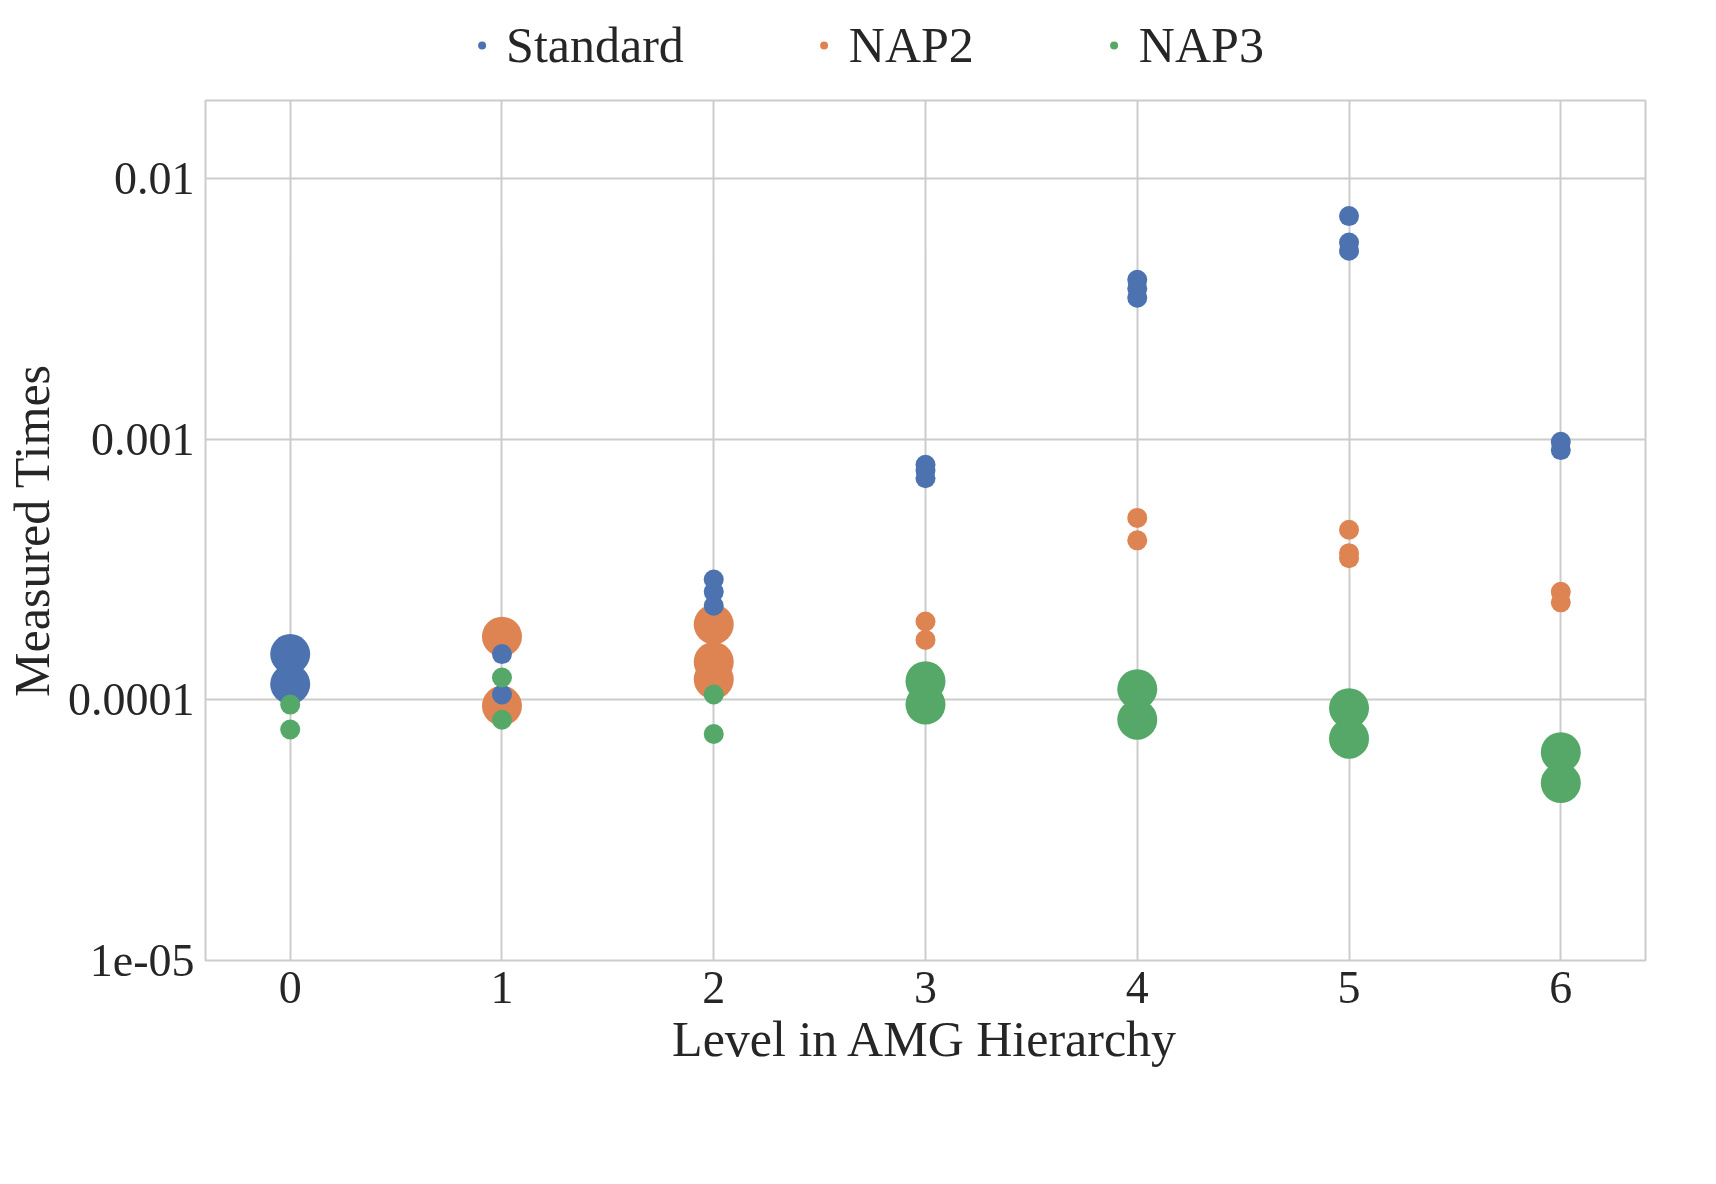 This screenshot has width=1716, height=1184. Describe the element at coordinates (1137, 987) in the screenshot. I see `x-tick-label: 4` at that location.